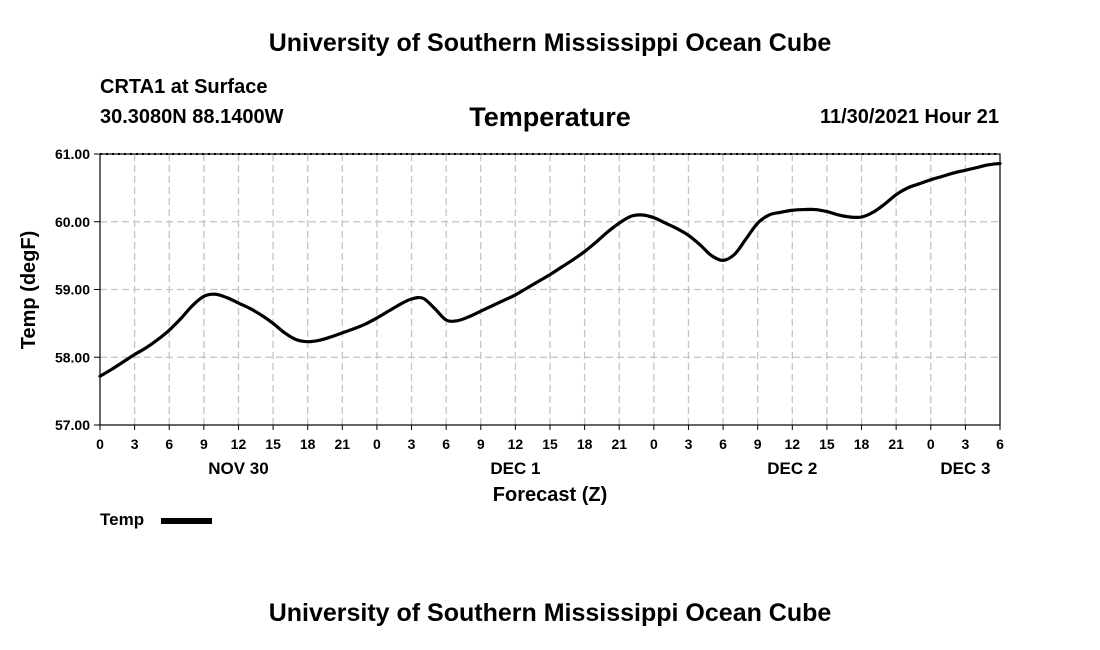 The image size is (1100, 650). I want to click on x-day-label: DEC 2, so click(792, 468).